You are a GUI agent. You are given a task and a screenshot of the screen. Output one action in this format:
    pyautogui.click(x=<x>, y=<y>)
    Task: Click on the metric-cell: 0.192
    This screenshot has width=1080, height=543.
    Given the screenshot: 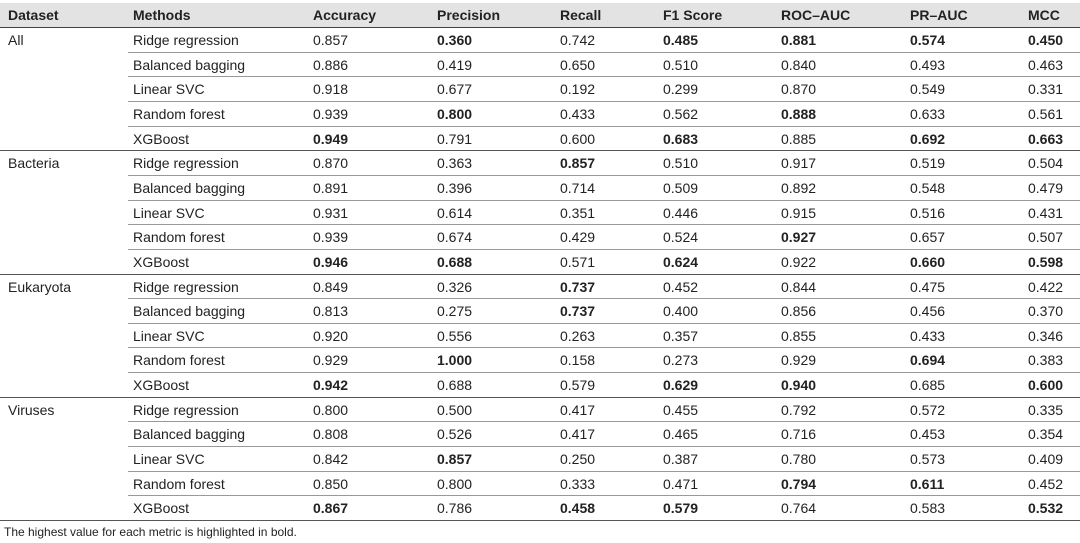 What is the action you would take?
    pyautogui.click(x=578, y=89)
    